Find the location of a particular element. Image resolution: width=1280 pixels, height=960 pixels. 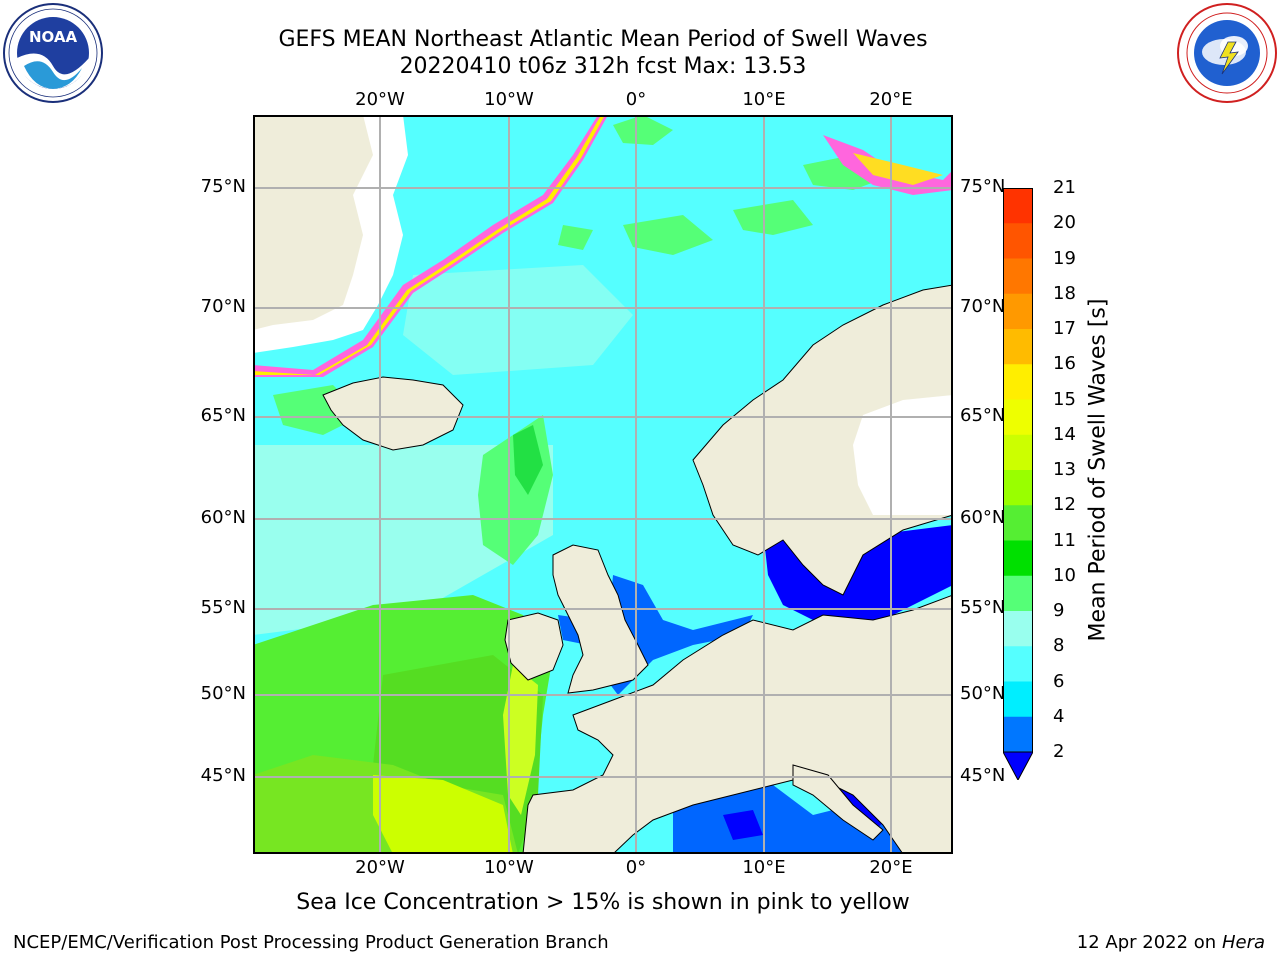

lon-label-top: 20°E is located at coordinates (891, 99).